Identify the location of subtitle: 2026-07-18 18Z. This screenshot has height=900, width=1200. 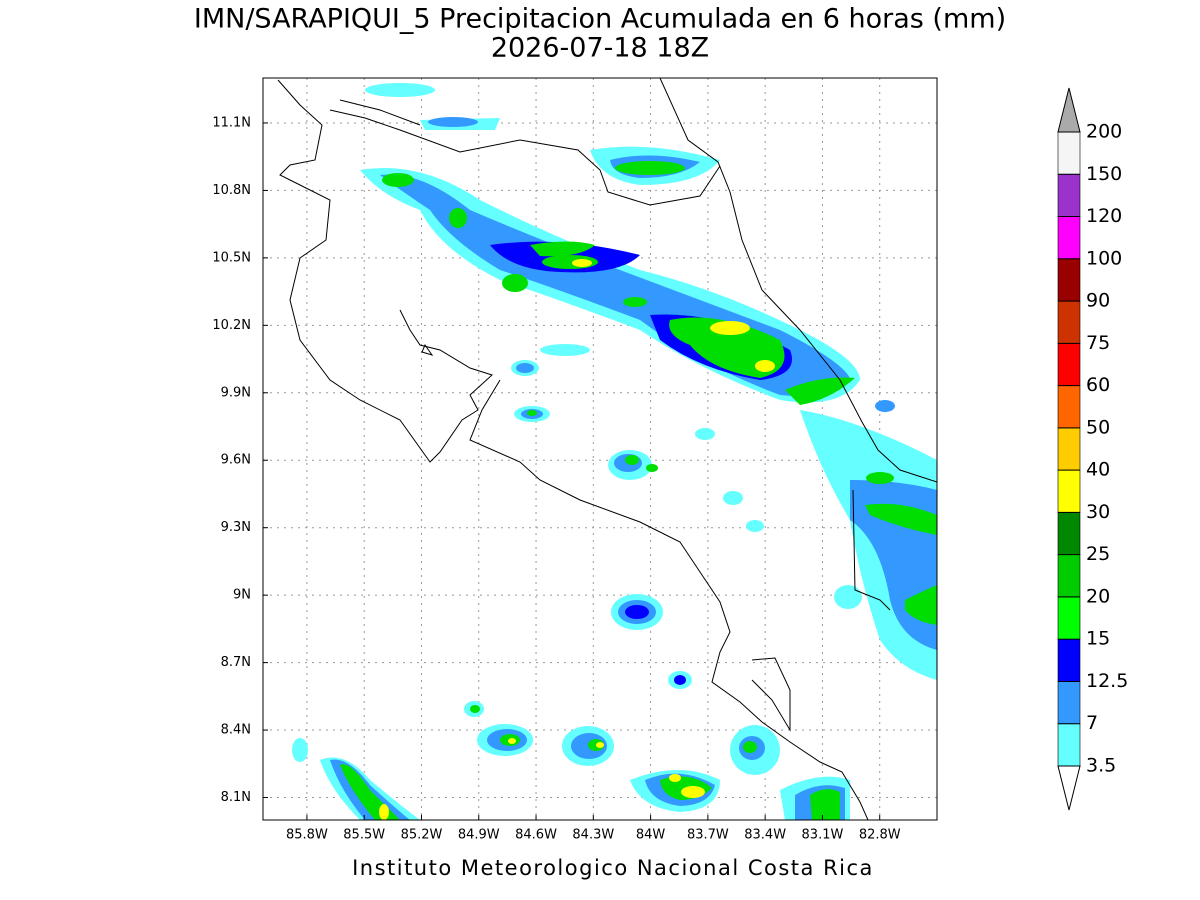
(600, 48).